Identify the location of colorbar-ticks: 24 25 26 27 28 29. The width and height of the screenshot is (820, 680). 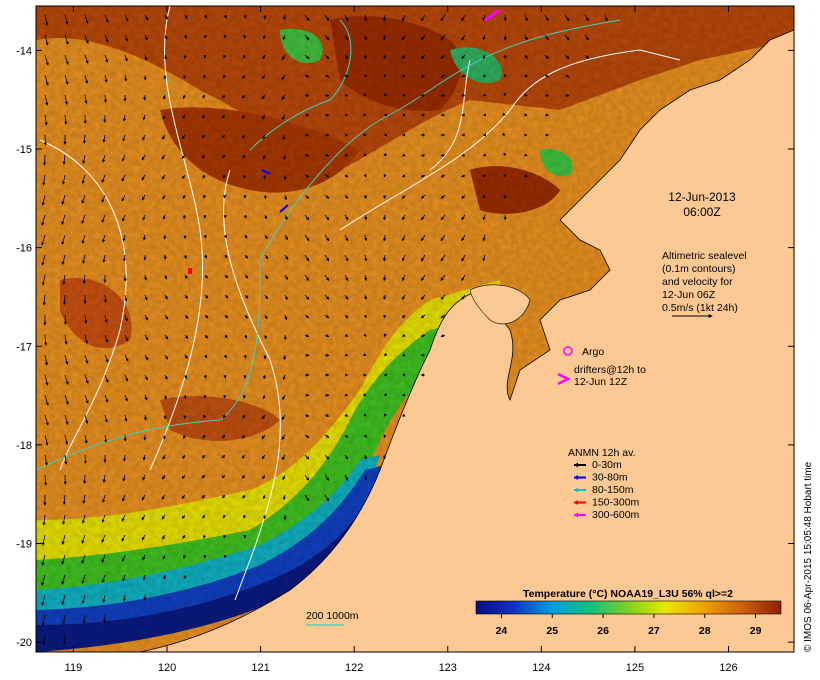
(629, 625).